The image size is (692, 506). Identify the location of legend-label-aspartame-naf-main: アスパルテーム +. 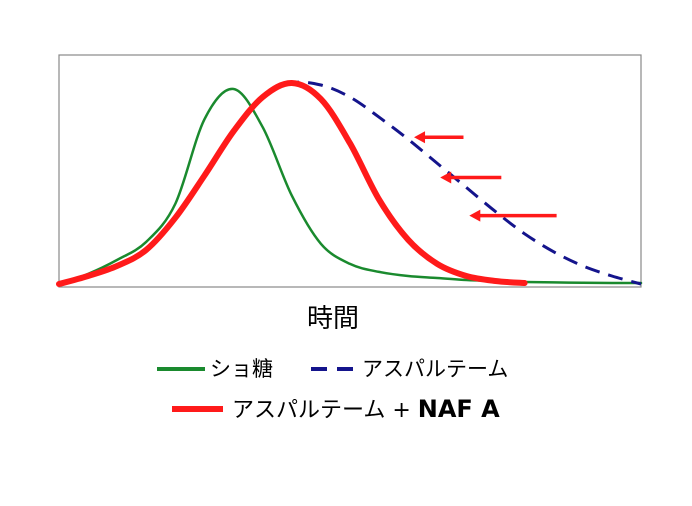
(325, 410).